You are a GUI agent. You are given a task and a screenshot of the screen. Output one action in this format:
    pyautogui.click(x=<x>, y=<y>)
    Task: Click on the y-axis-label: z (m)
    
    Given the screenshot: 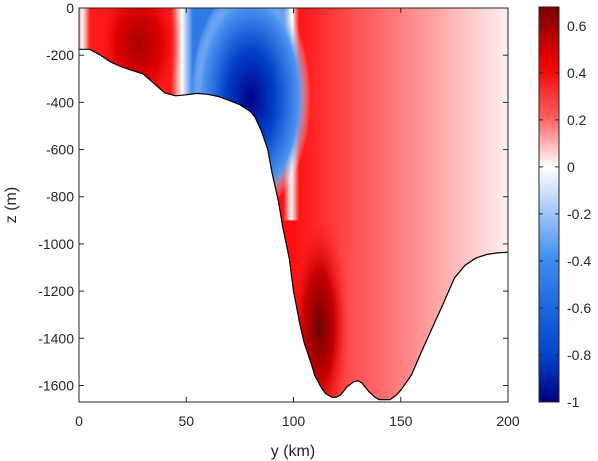 What is the action you would take?
    pyautogui.click(x=11, y=205)
    